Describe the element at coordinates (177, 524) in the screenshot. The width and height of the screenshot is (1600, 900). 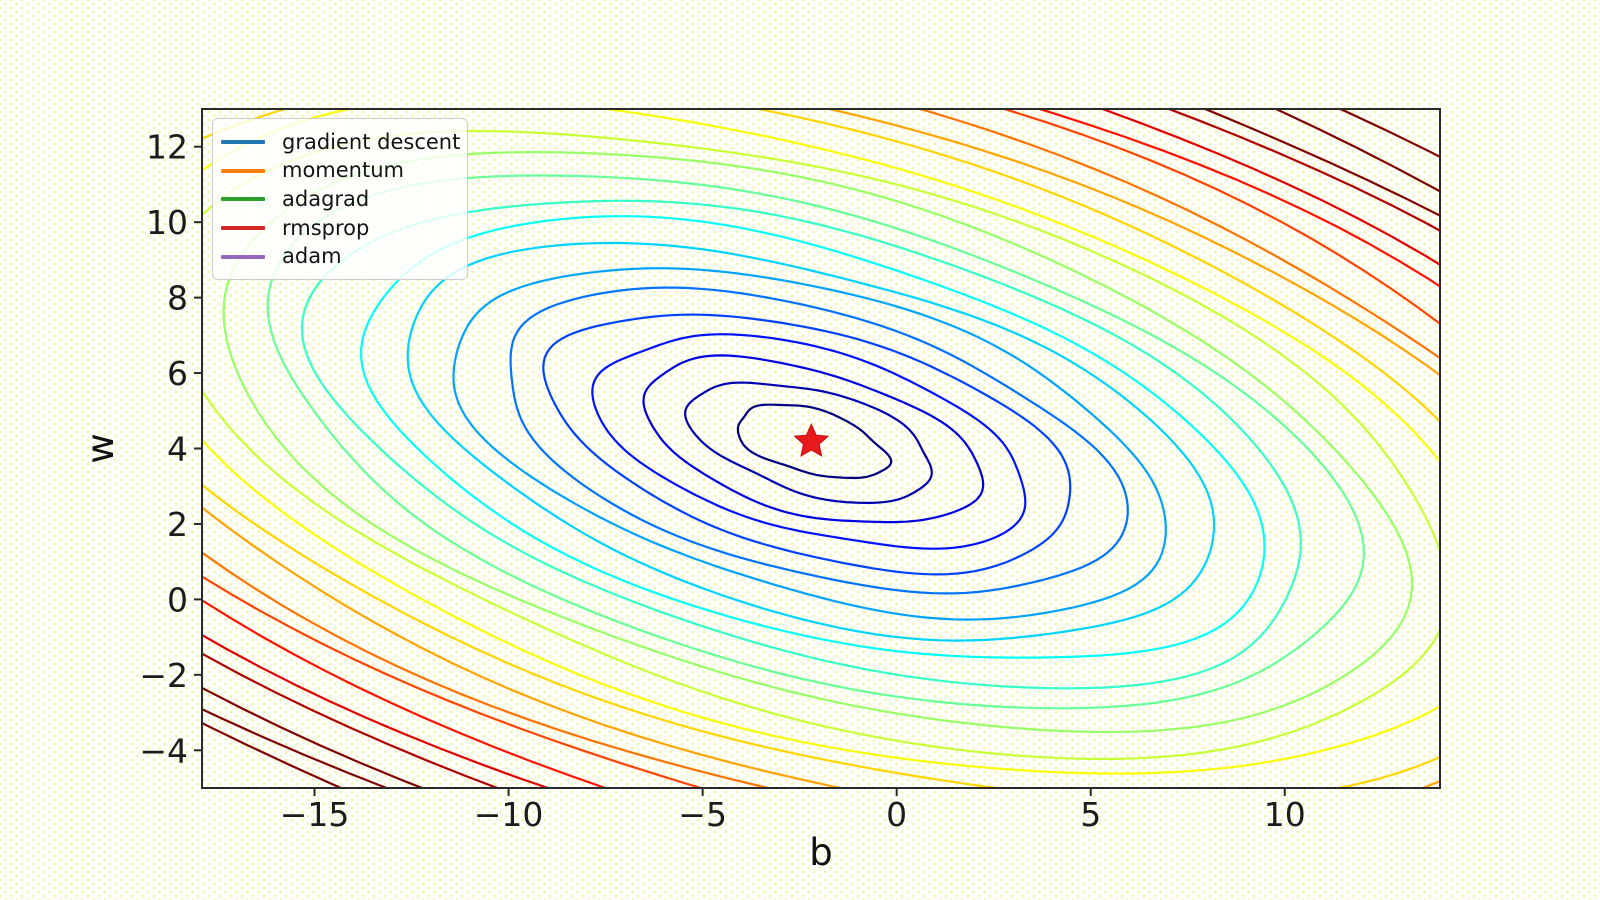
I see `y-tick-label: 2` at that location.